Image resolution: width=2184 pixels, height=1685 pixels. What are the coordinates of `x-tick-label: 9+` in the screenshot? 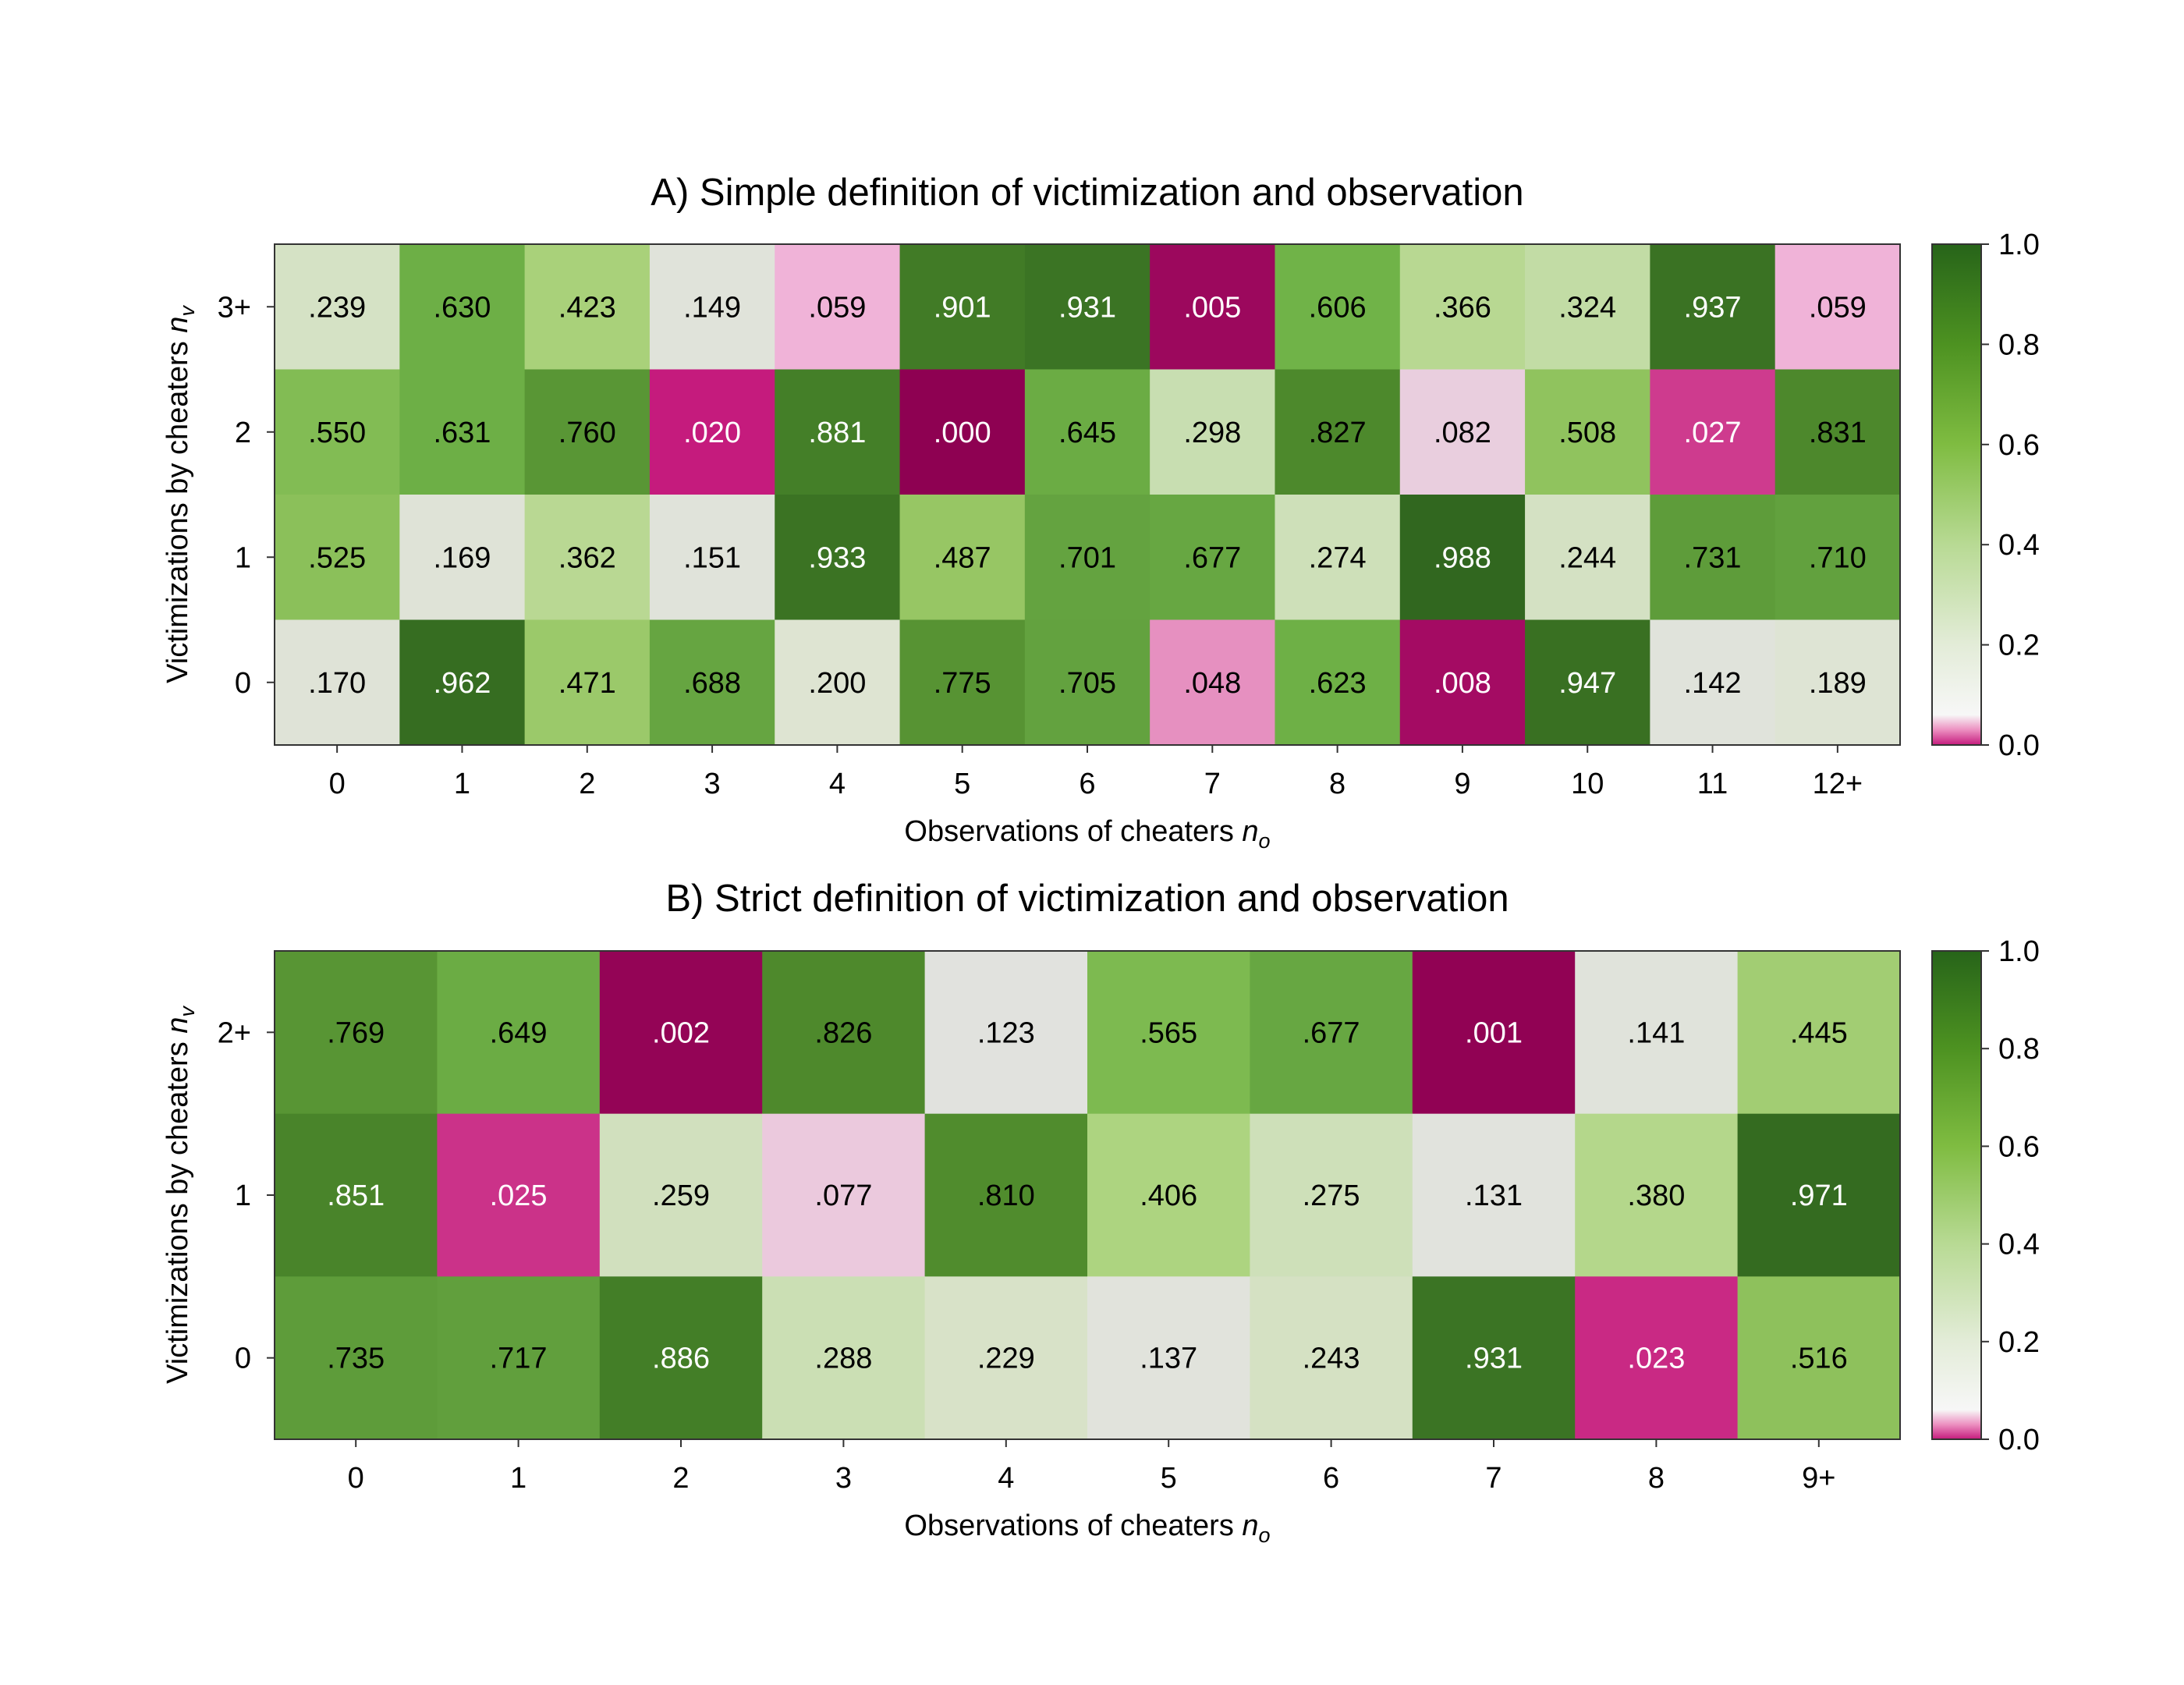 It's located at (1819, 1478).